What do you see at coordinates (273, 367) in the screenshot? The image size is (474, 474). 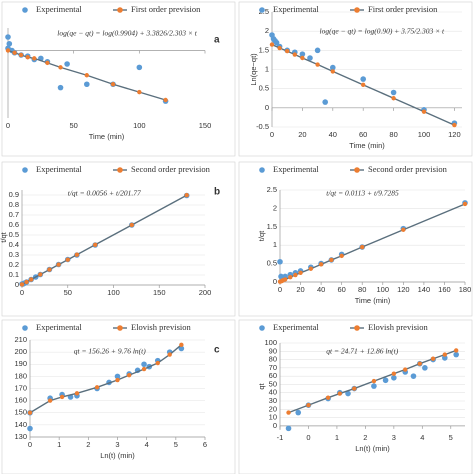 I see `y-tick-label: 70` at bounding box center [273, 367].